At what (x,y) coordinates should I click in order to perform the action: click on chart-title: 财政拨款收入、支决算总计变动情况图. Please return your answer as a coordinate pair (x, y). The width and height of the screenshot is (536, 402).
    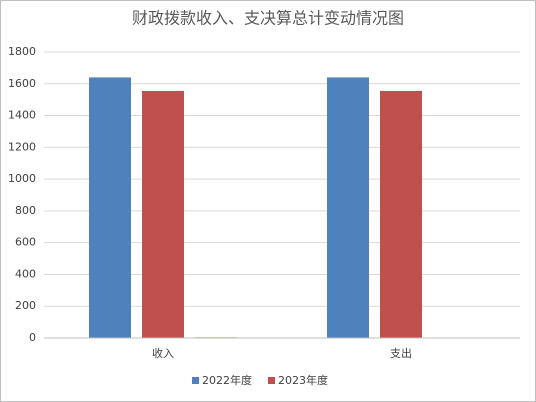
    Looking at the image, I should click on (268, 18).